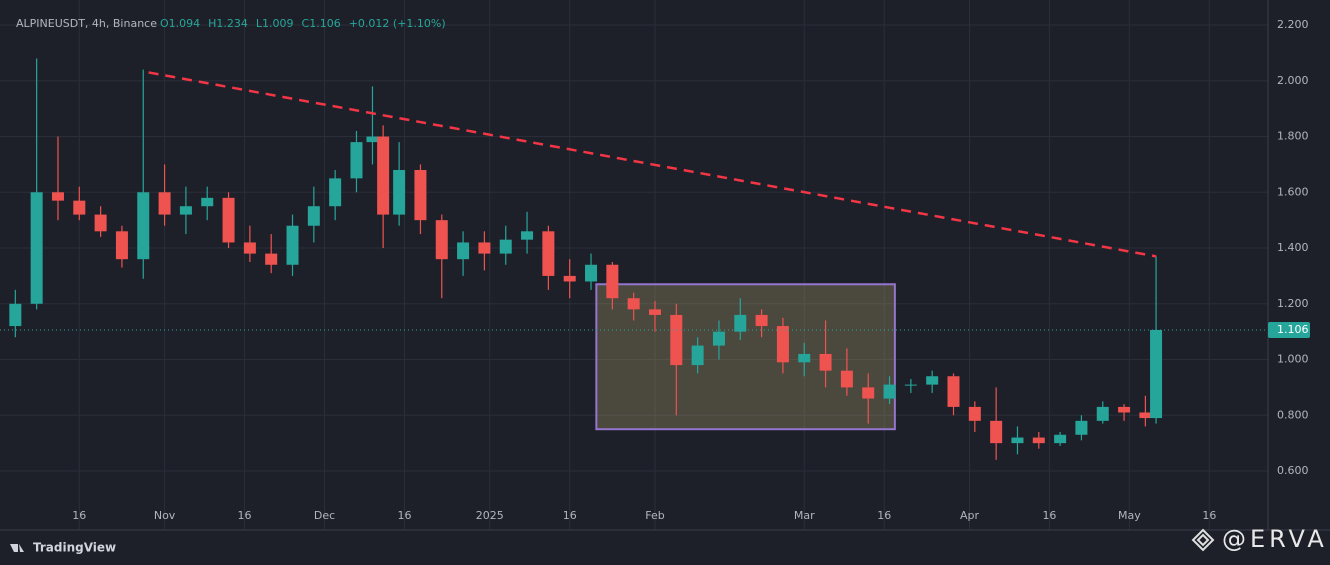 Image resolution: width=1330 pixels, height=565 pixels. I want to click on symbol: ALPINEUSDT, 4h, Binance, so click(86, 23).